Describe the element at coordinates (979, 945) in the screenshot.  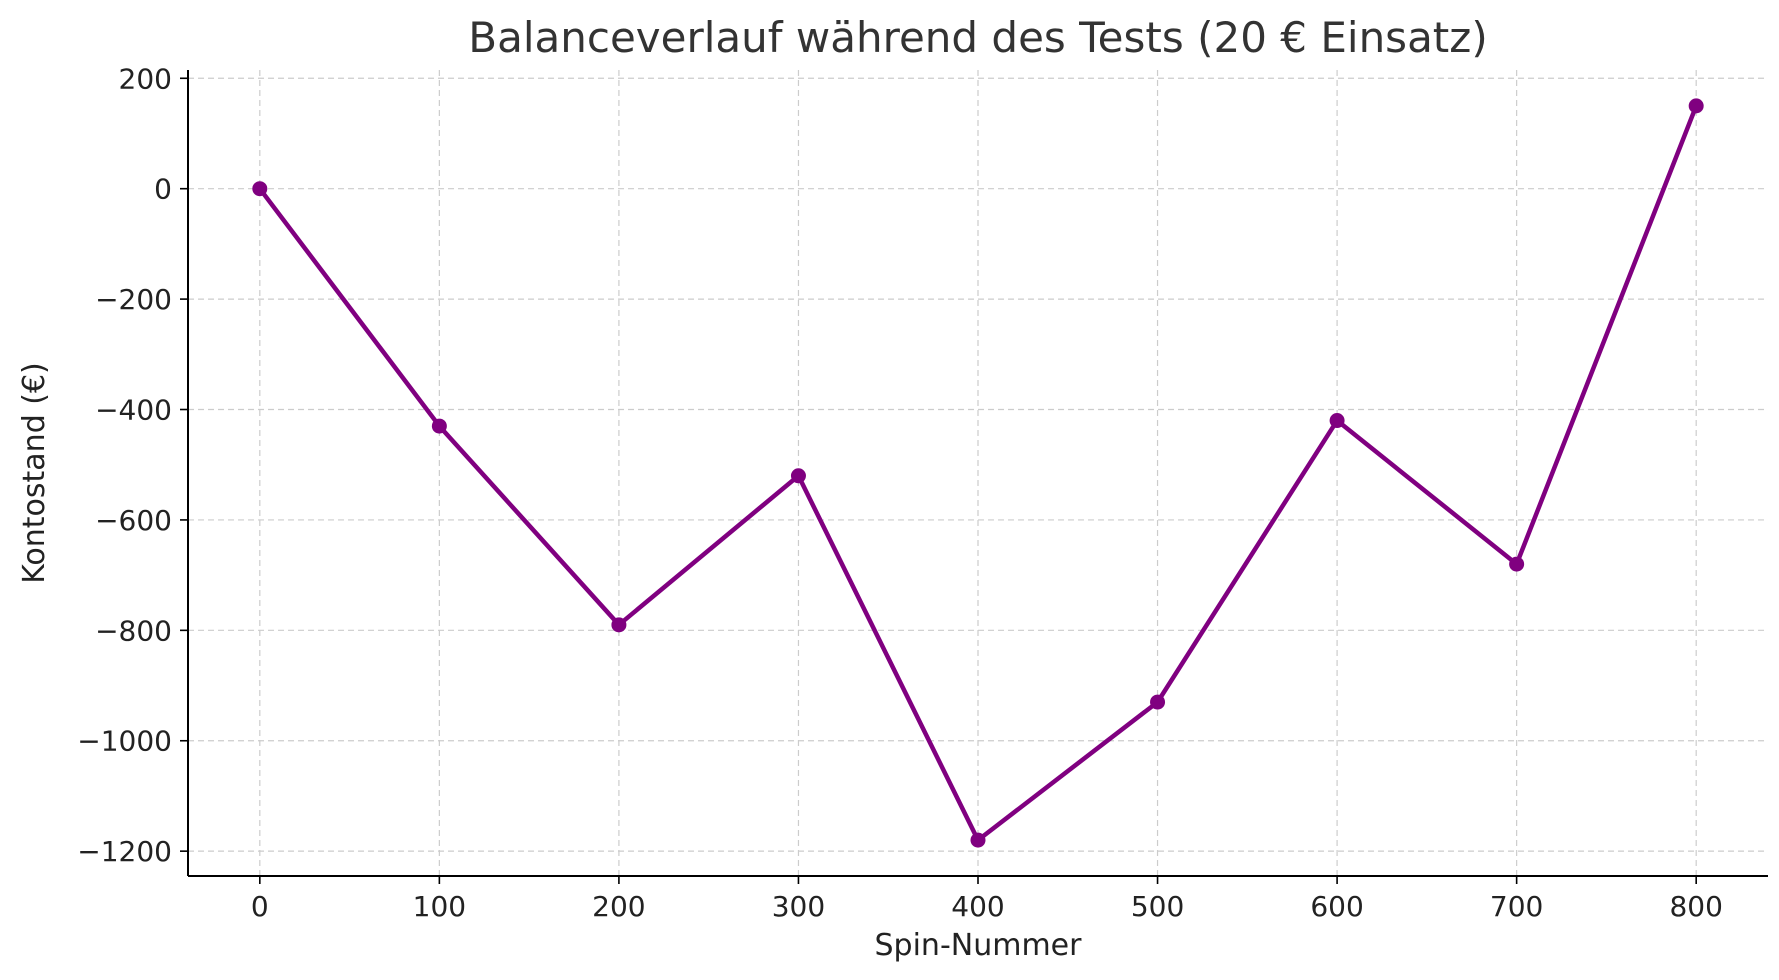
I see `x-axis-label: Spin-Nummer` at that location.